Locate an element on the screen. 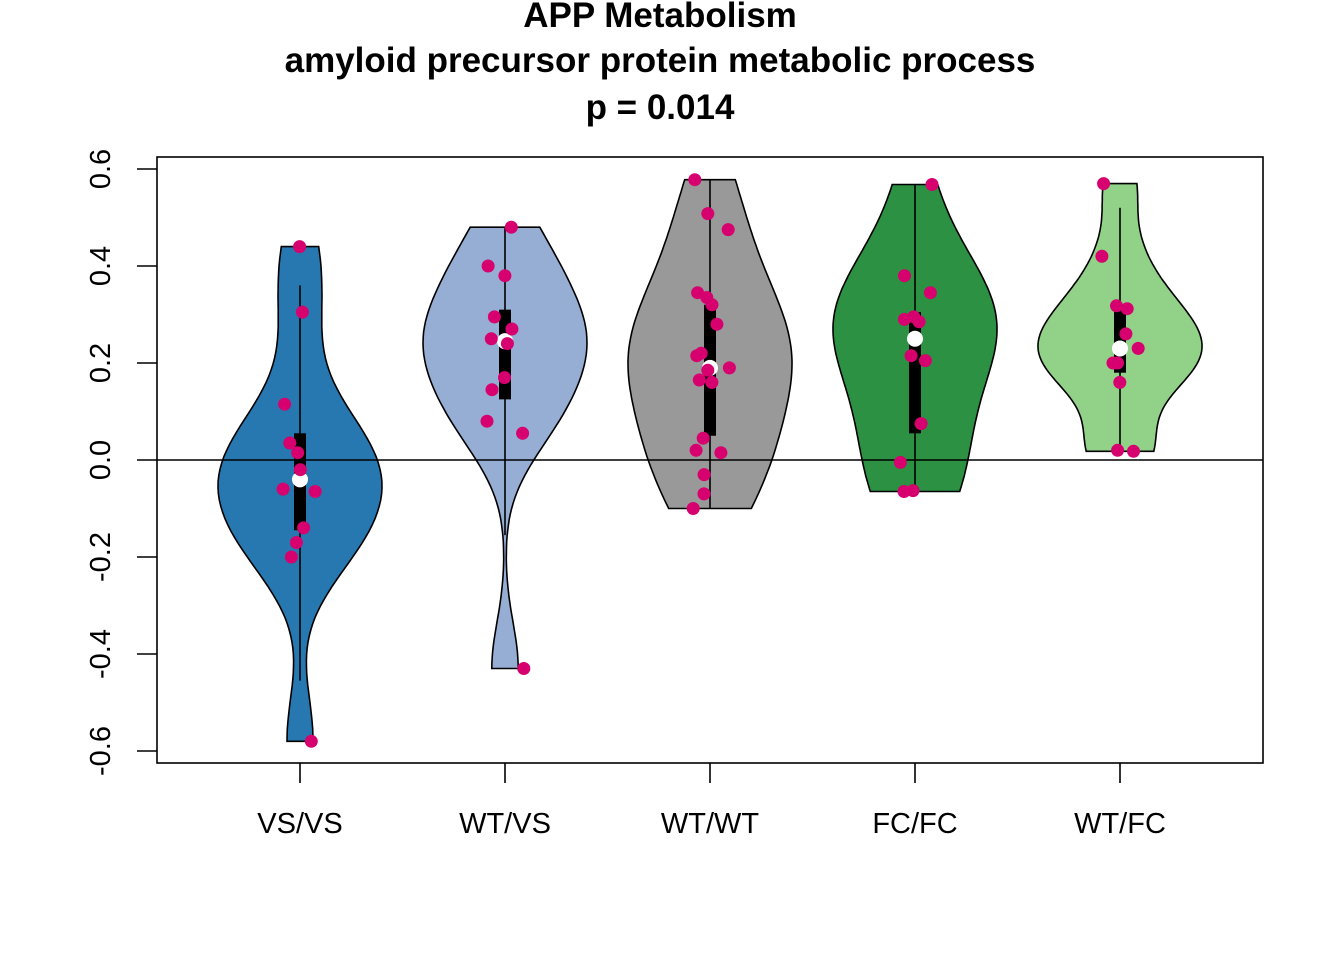  median-vs-vs is located at coordinates (300, 479).